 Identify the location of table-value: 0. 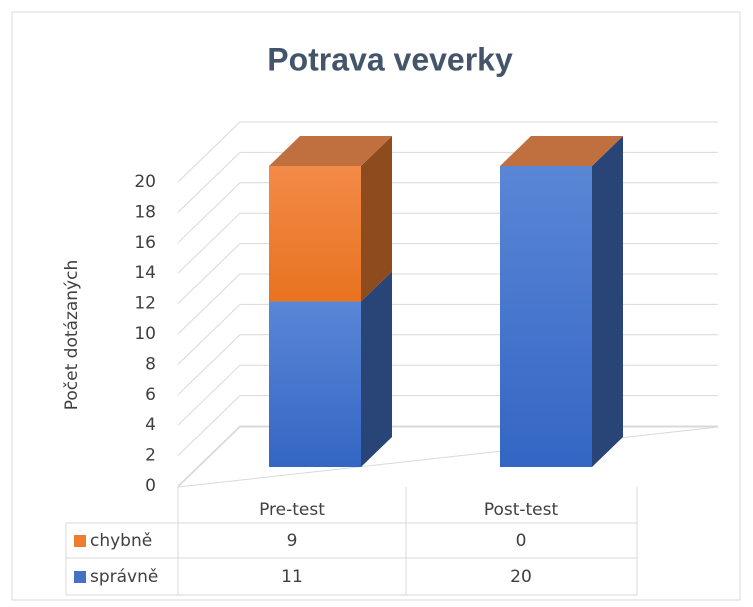
(521, 541).